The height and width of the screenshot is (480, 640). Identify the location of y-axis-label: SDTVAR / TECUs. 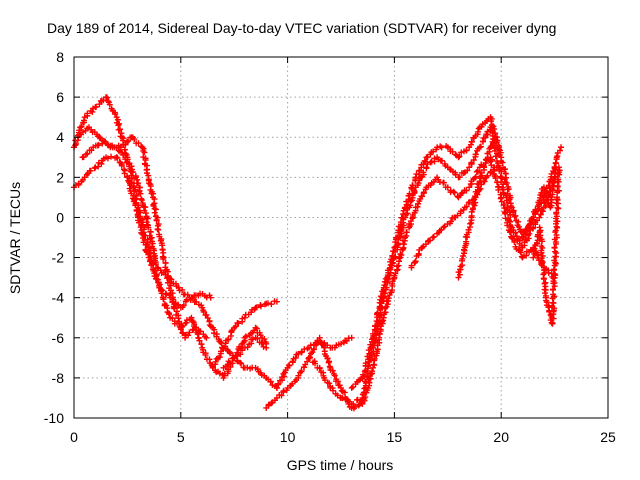
(15, 238).